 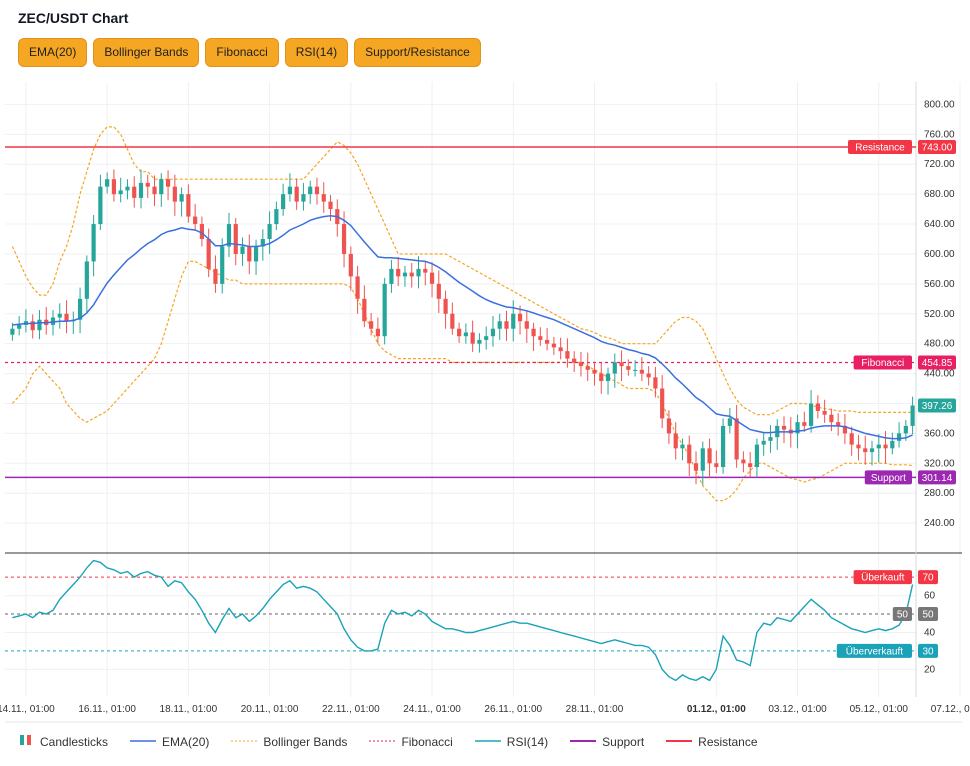 What do you see at coordinates (950, 709) in the screenshot?
I see `time-tick-label: 07.12., 01:00` at bounding box center [950, 709].